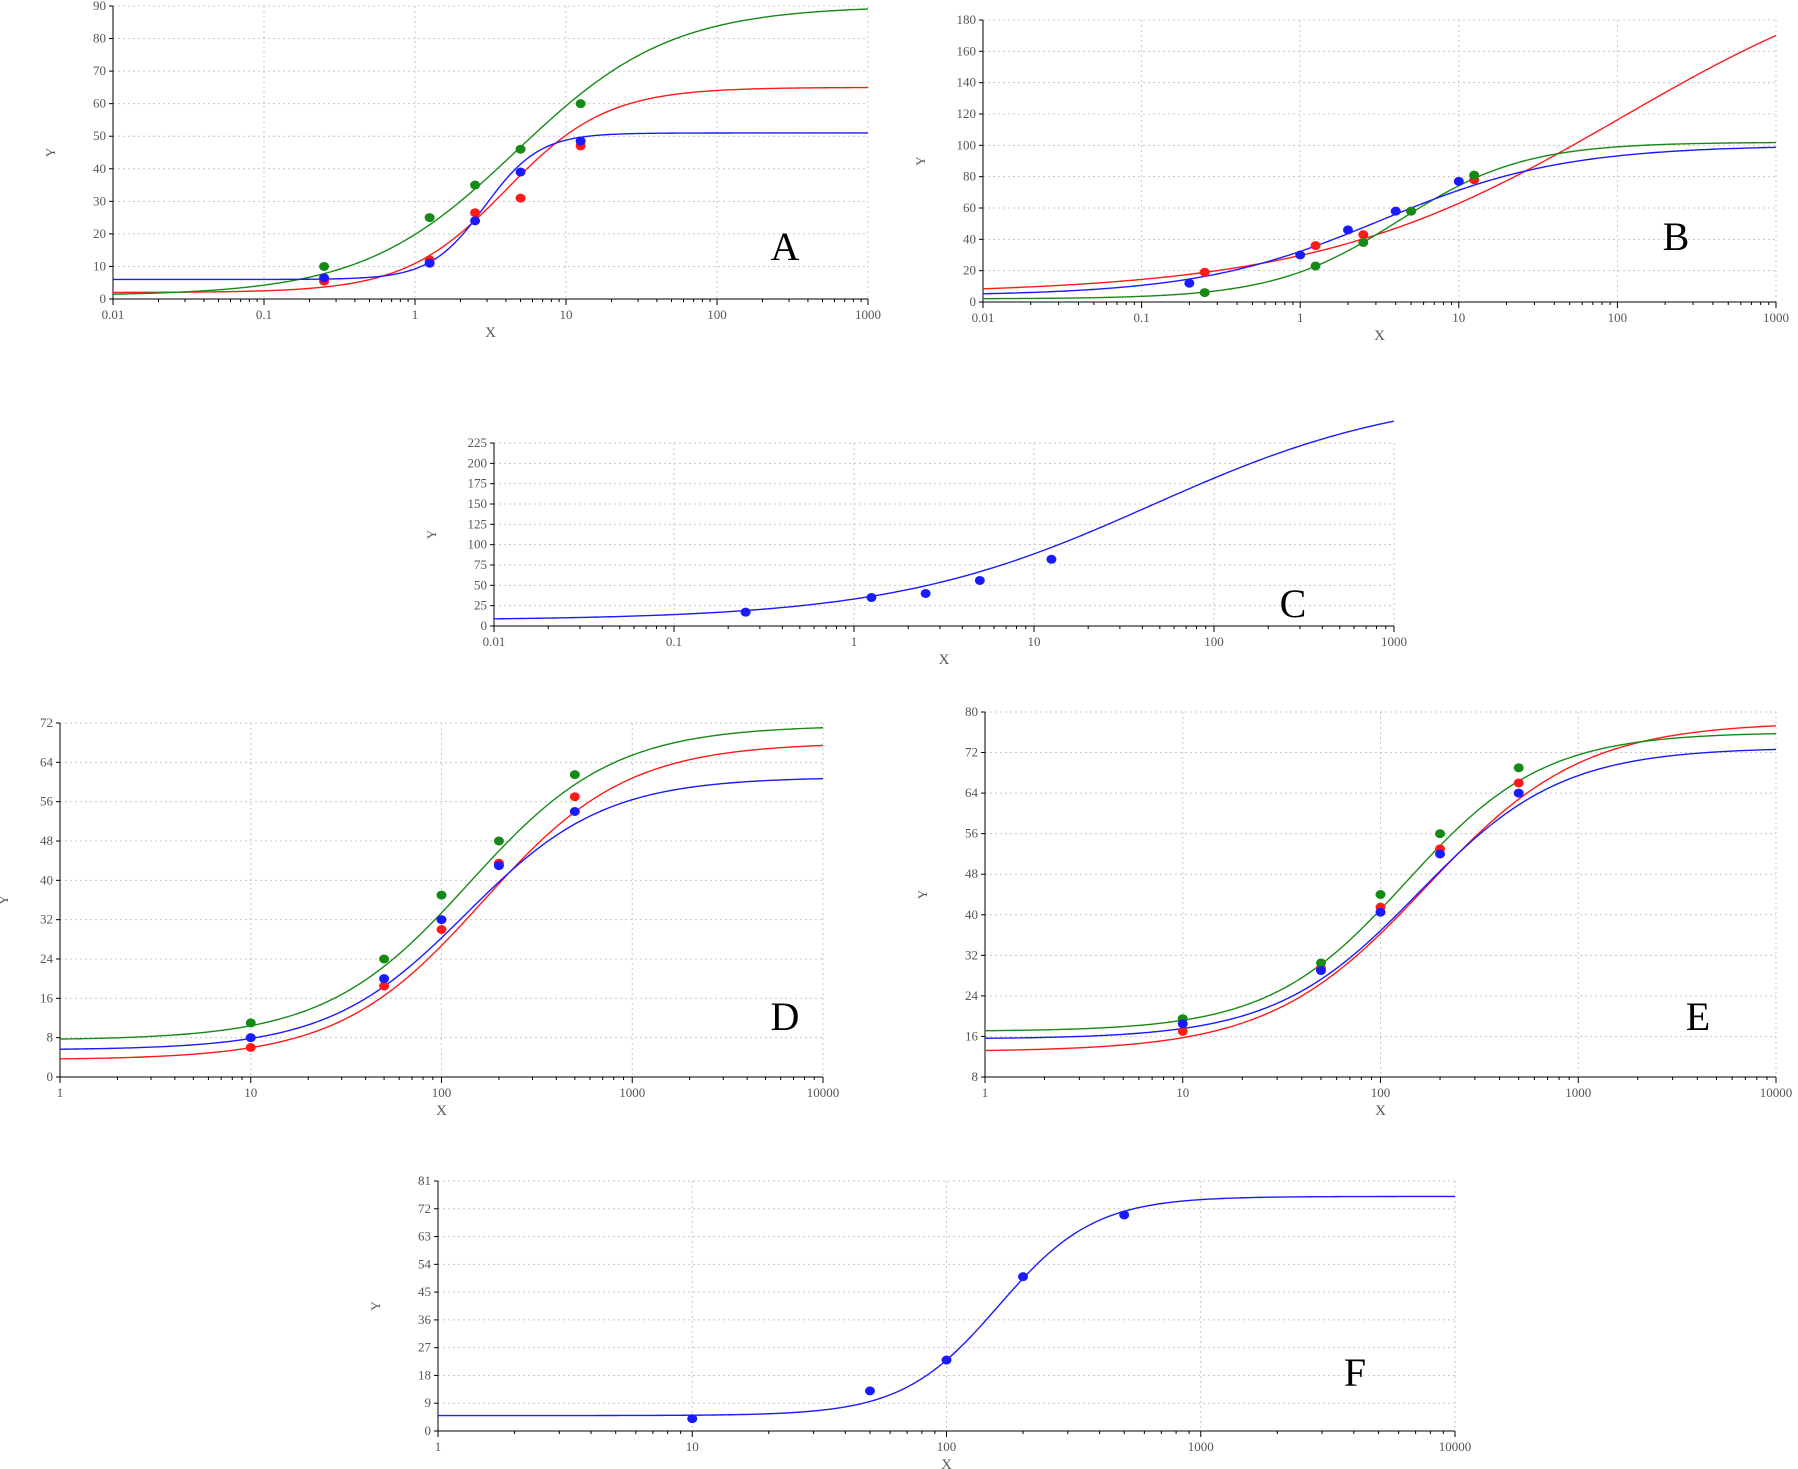 The width and height of the screenshot is (1798, 1469). What do you see at coordinates (478, 483) in the screenshot?
I see `y-tick-label: 175` at bounding box center [478, 483].